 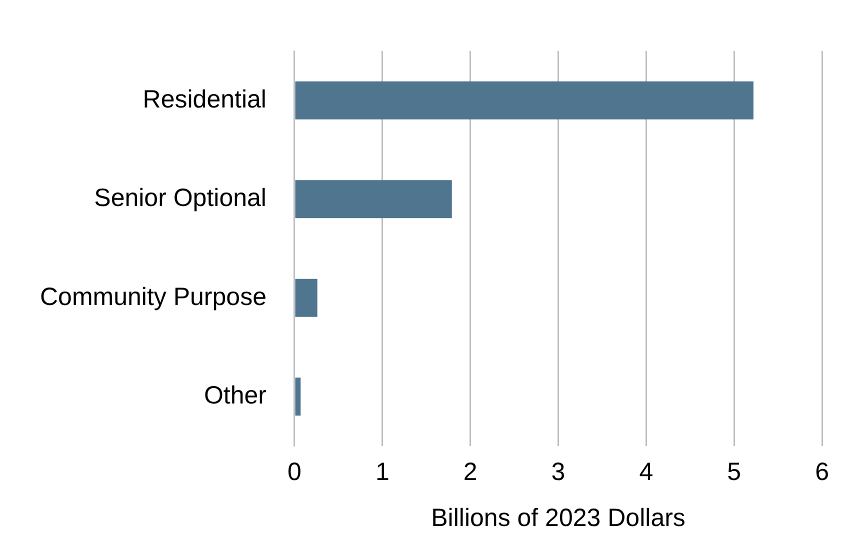 What do you see at coordinates (822, 472) in the screenshot?
I see `x-tick-label: 6` at bounding box center [822, 472].